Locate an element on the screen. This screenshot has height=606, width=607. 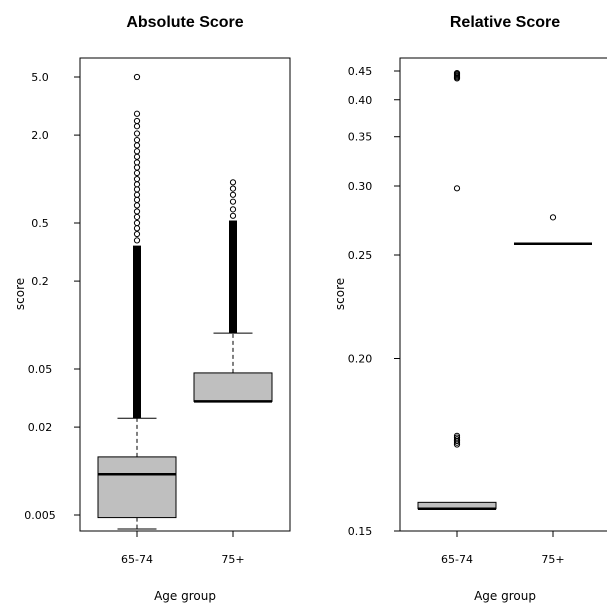
y-tick-label: 0.5 is located at coordinates (40, 223).